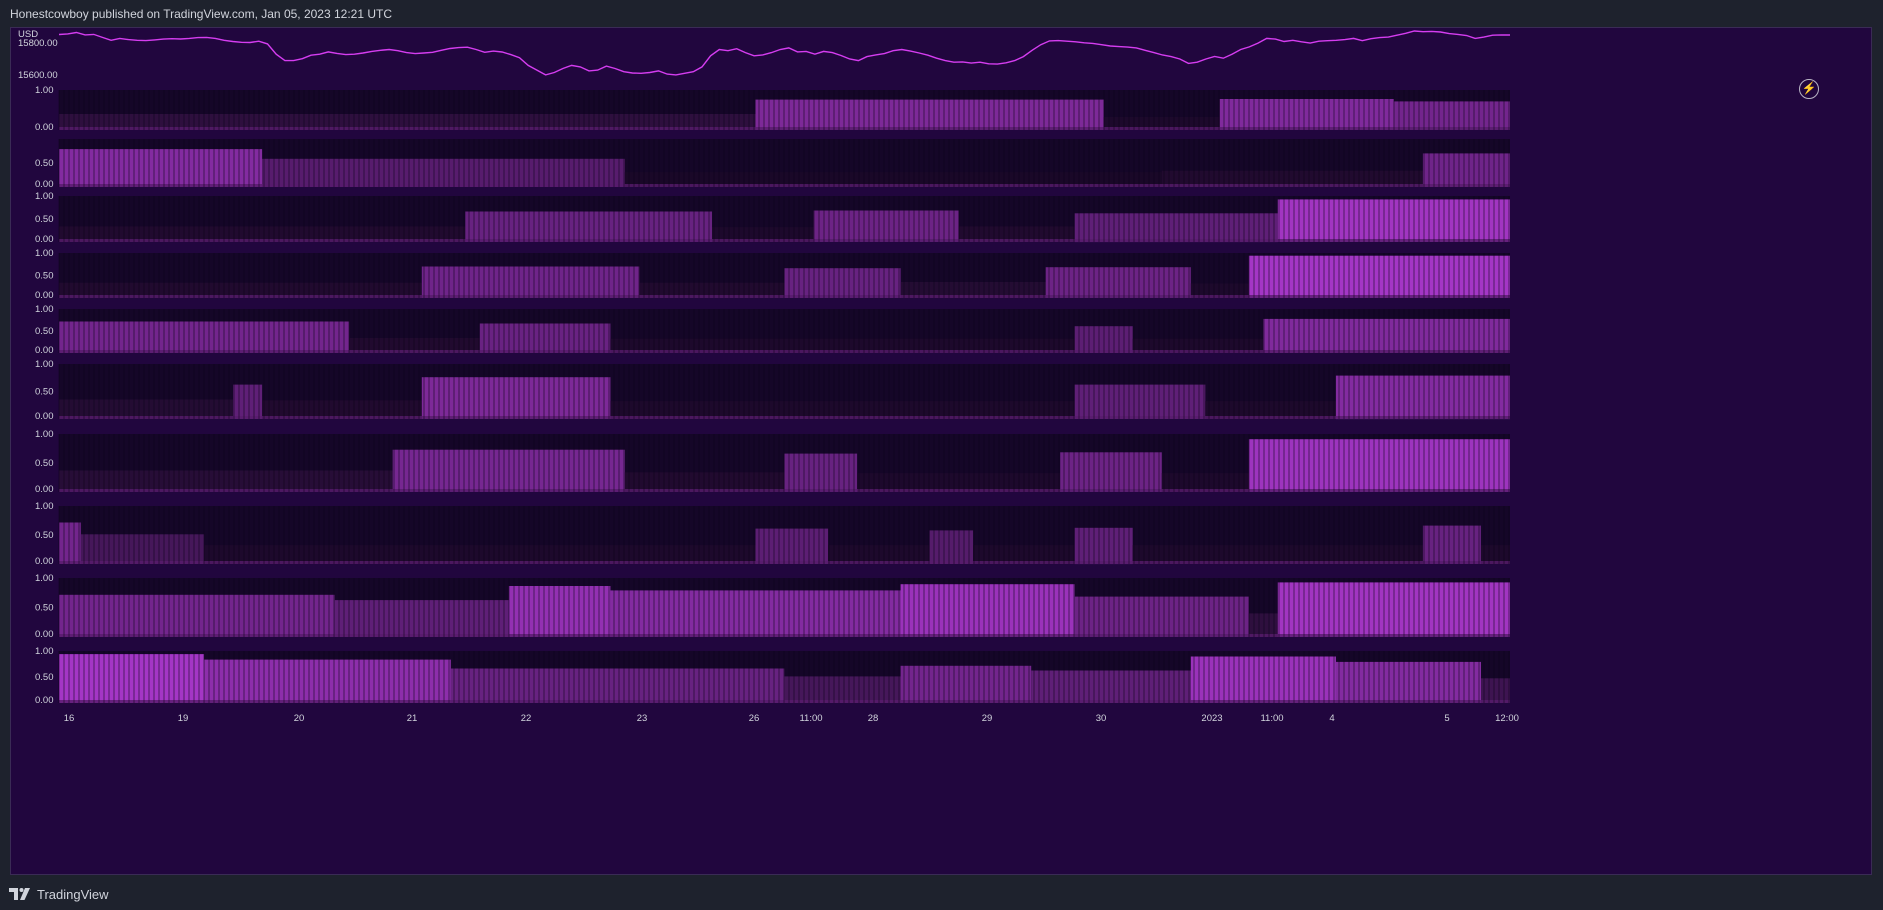  Describe the element at coordinates (1446, 718) in the screenshot. I see `x-axis-tick-label: 5` at that location.